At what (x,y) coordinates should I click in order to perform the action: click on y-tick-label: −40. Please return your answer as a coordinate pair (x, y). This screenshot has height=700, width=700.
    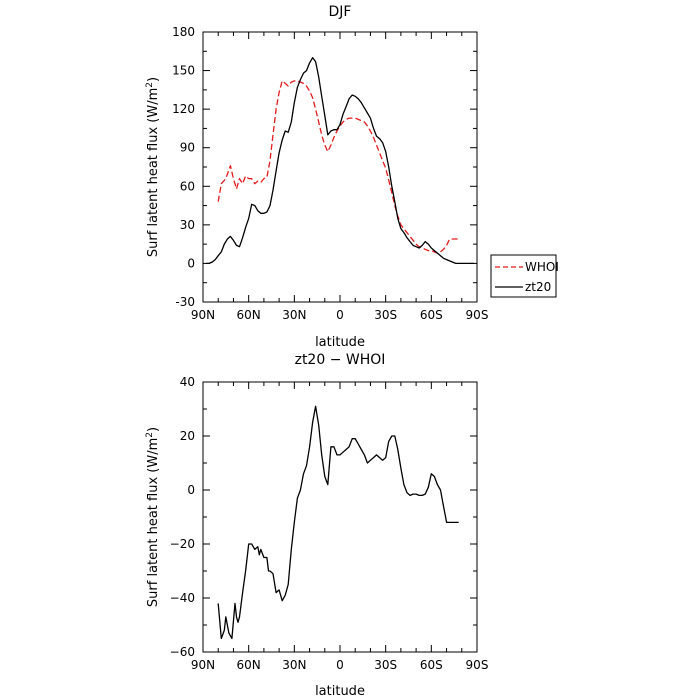
    Looking at the image, I should click on (182, 598).